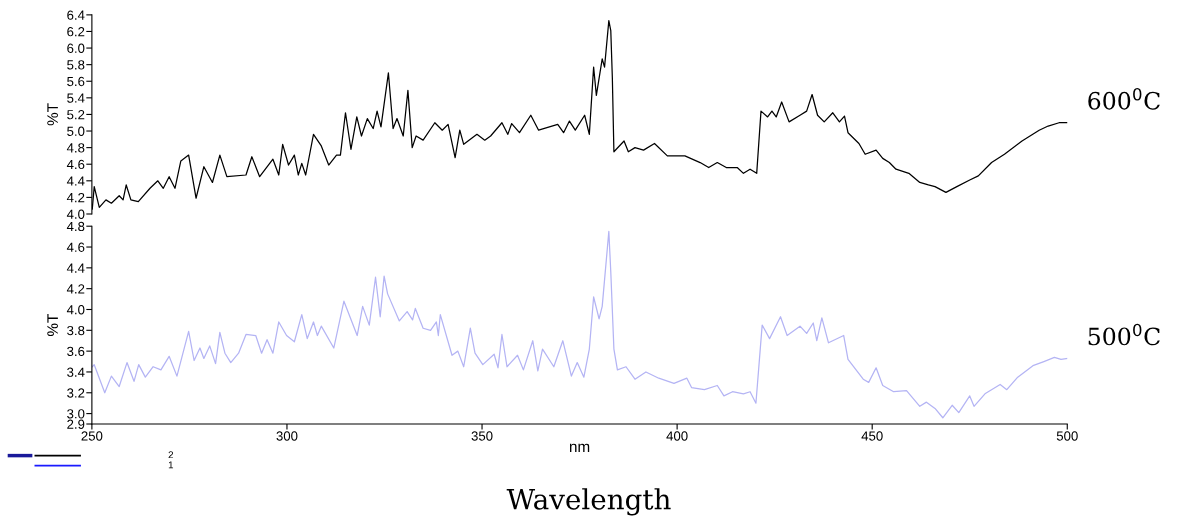  What do you see at coordinates (76, 372) in the screenshot?
I see `y-tick-label: 3.4` at bounding box center [76, 372].